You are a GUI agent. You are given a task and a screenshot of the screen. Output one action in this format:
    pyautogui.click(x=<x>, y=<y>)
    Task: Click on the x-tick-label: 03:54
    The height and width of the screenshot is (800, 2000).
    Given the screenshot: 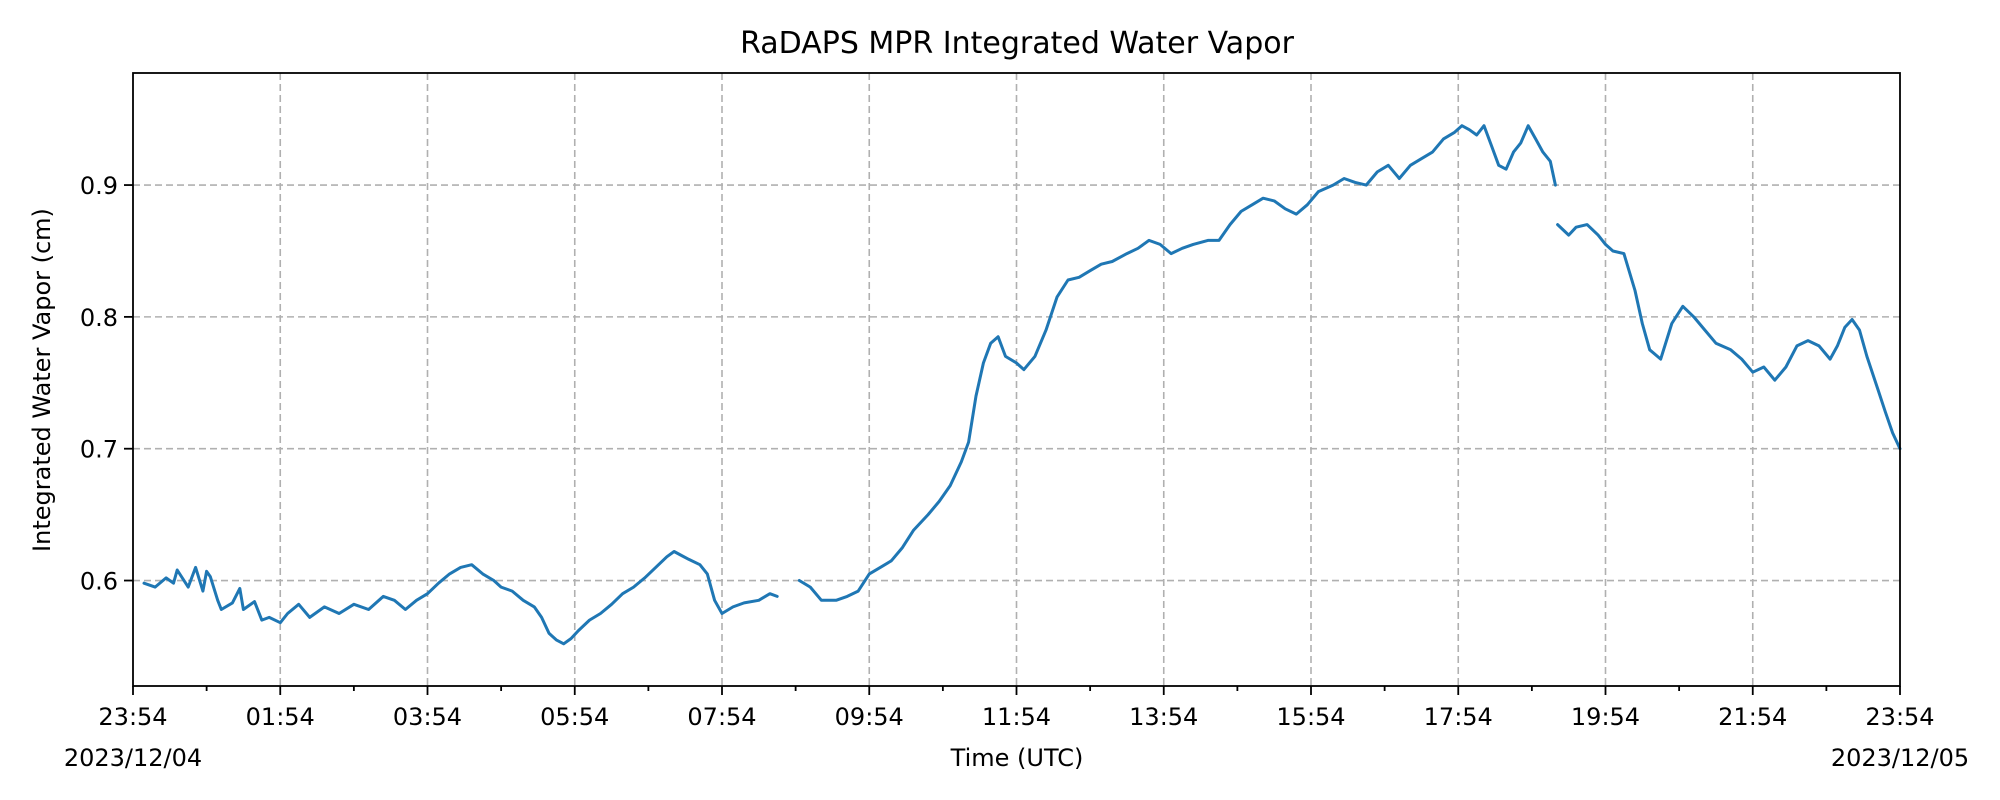 What is the action you would take?
    pyautogui.click(x=427, y=717)
    